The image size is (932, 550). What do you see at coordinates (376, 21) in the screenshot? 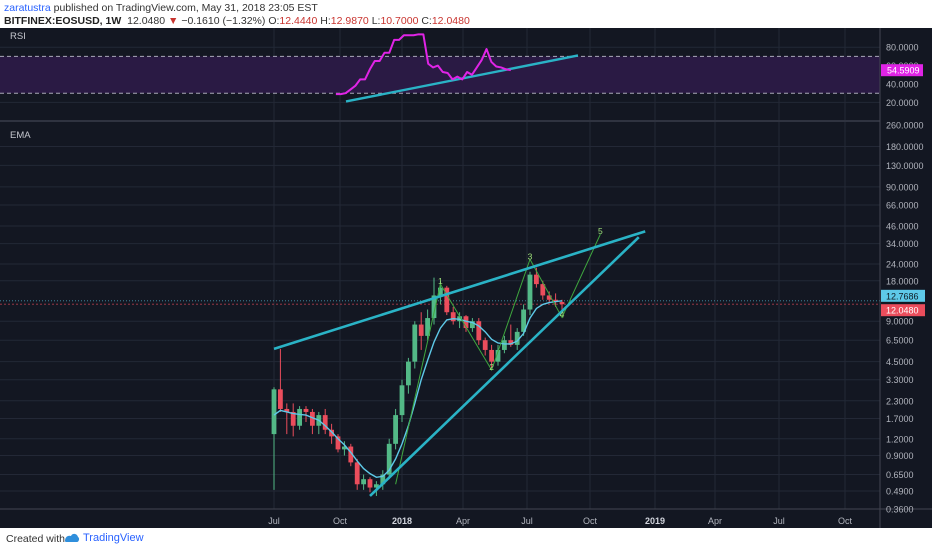
I see `low-label: L:` at bounding box center [376, 21].